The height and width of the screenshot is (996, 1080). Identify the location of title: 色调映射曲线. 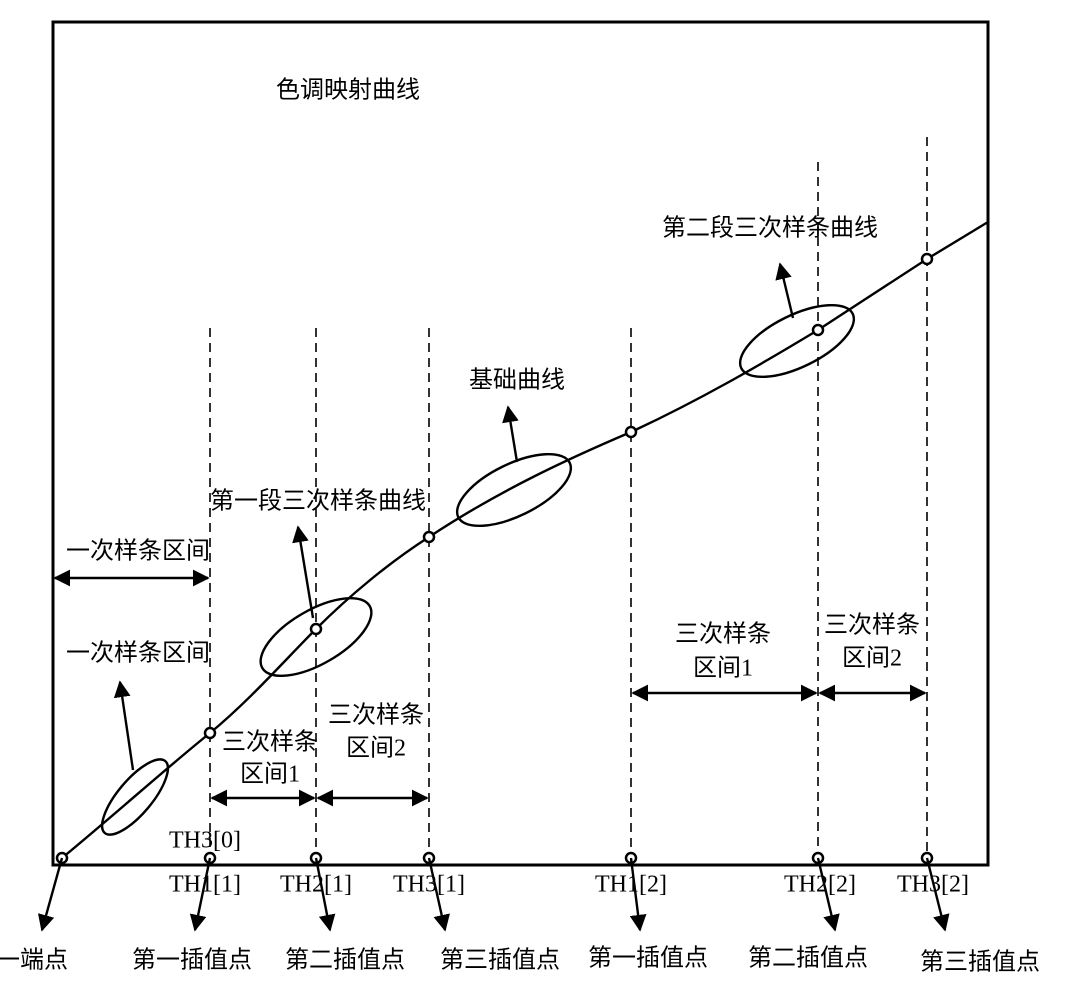
(348, 90).